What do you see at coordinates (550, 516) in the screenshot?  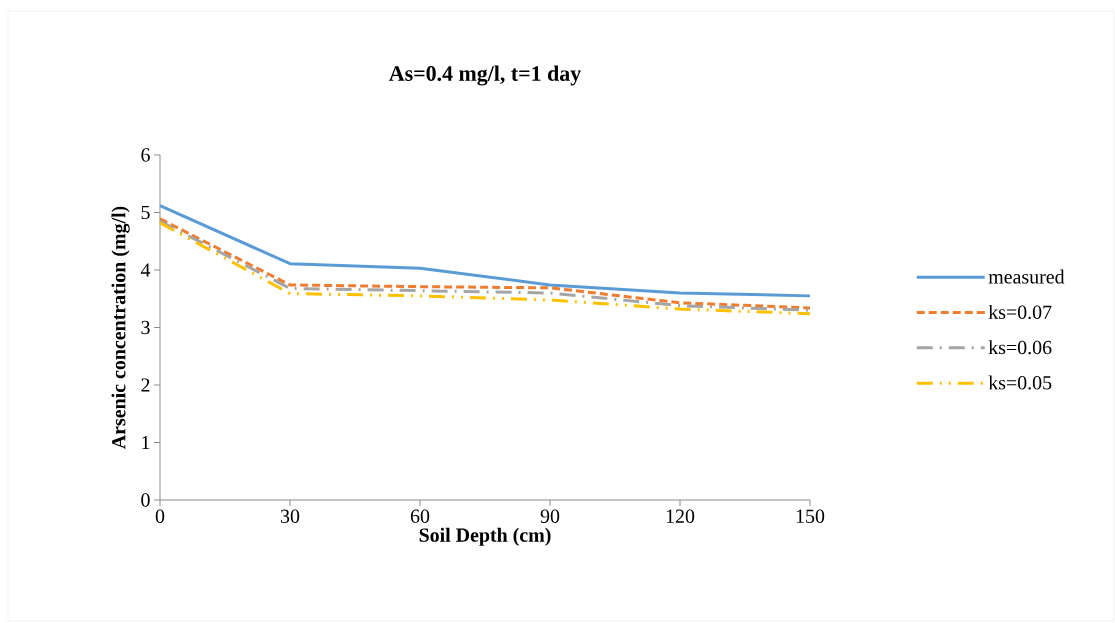 I see `x-tick-label: 90` at bounding box center [550, 516].